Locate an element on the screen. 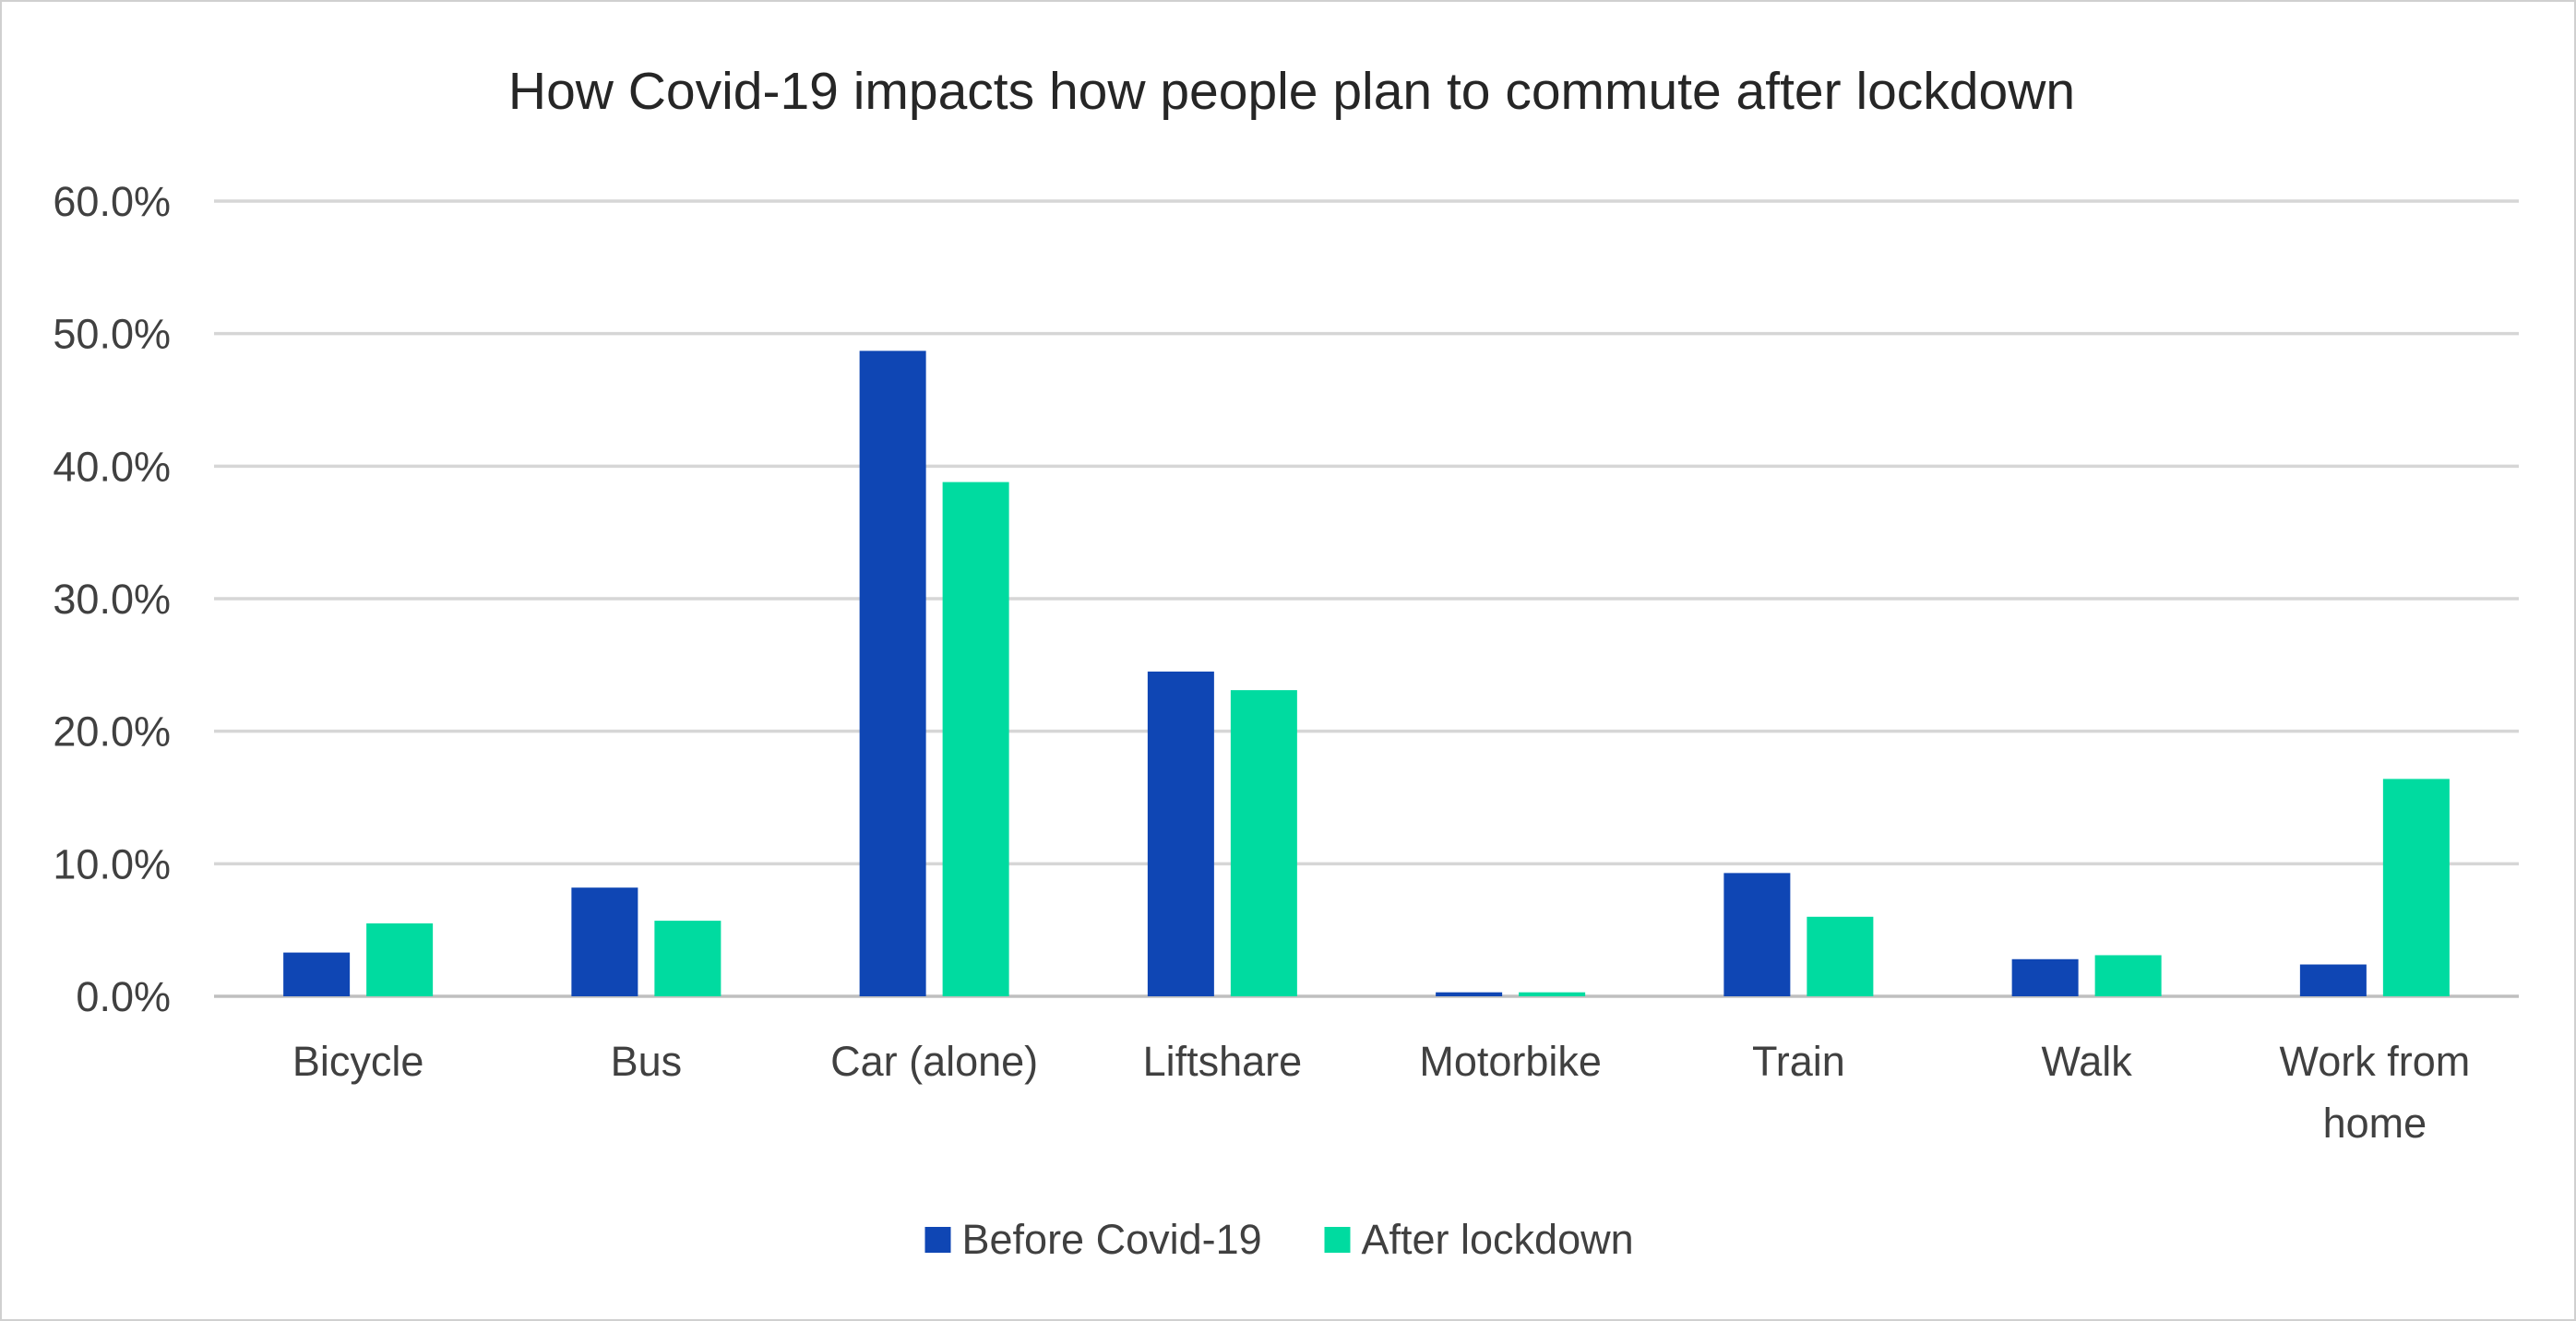  legend-swatch-after-lockdown is located at coordinates (1337, 1240).